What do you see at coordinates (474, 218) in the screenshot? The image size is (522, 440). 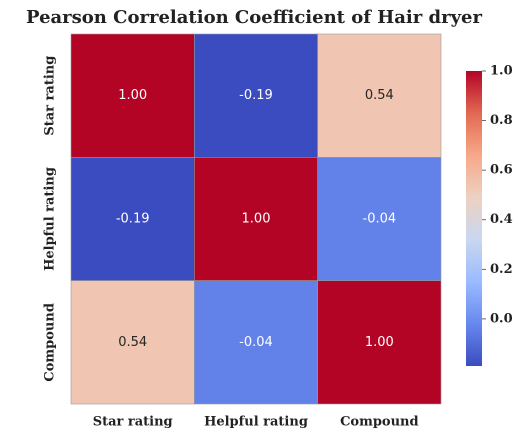 I see `colorbar` at bounding box center [474, 218].